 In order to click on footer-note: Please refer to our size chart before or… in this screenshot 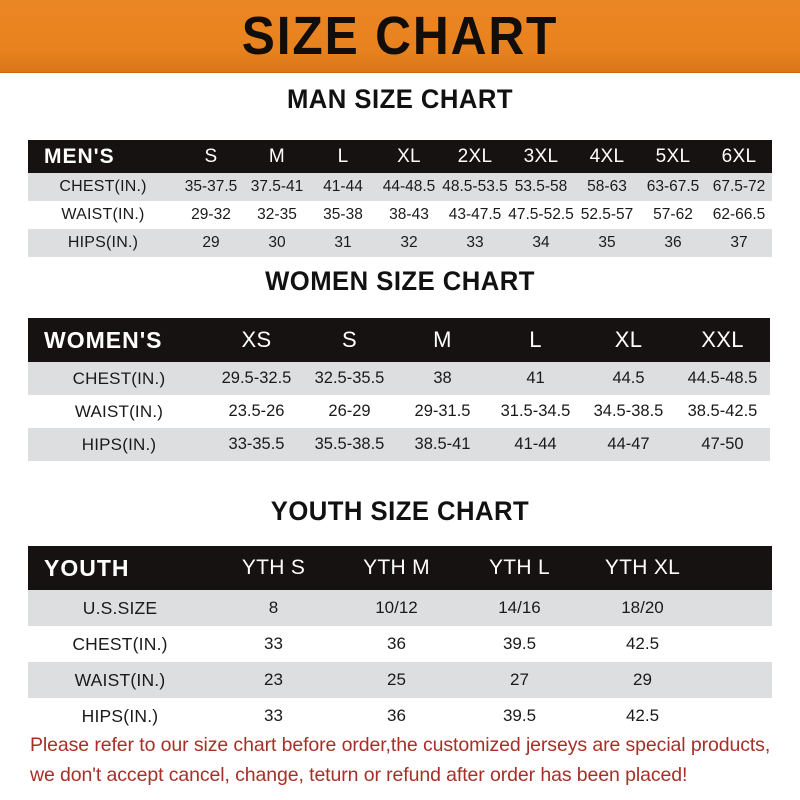, I will do `click(402, 760)`.